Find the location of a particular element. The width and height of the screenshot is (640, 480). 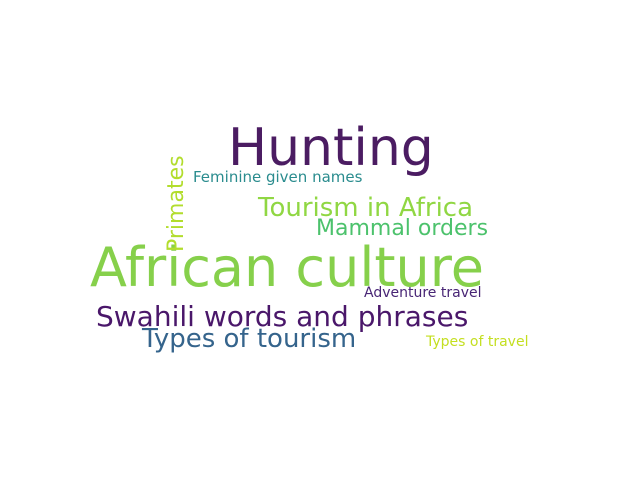

word-tourism-in-africa: Tourism in Africa is located at coordinates (366, 208).